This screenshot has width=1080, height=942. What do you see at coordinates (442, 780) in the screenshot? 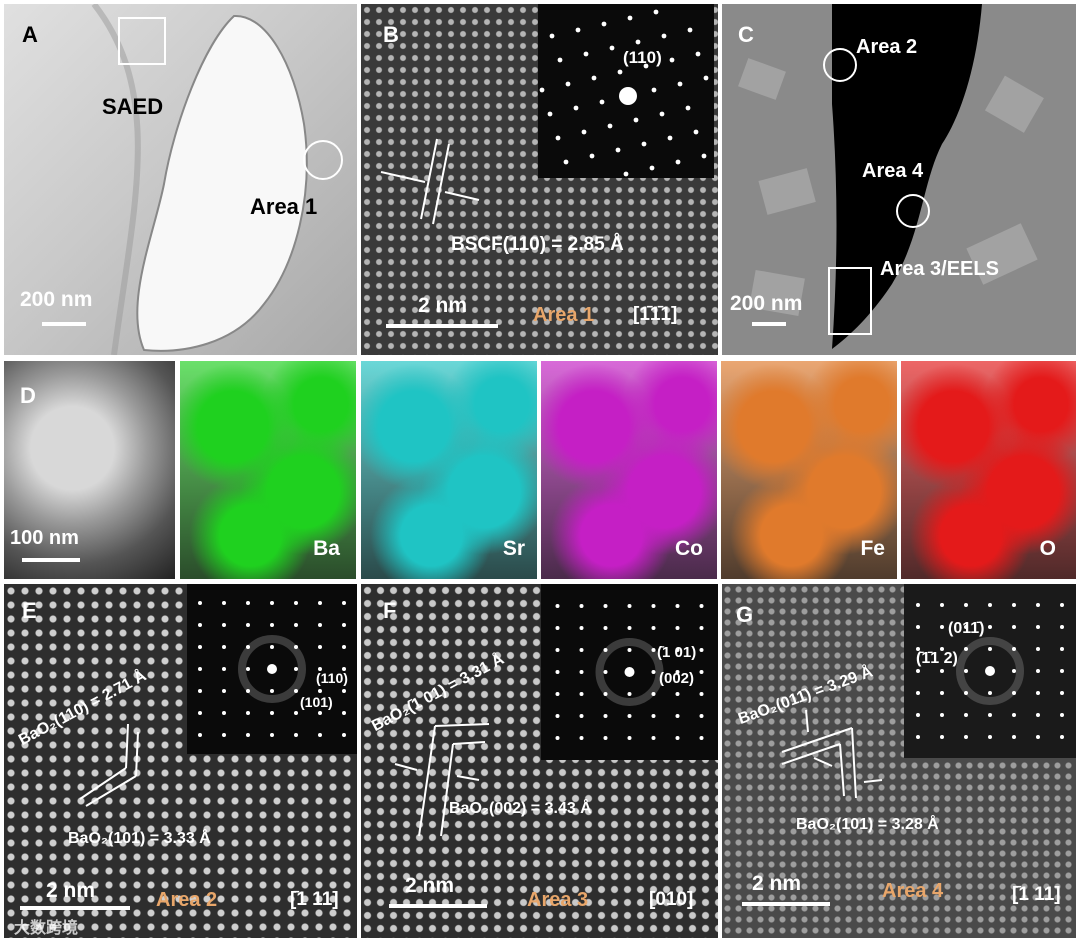
I see `panel-f-spacing-marker` at bounding box center [442, 780].